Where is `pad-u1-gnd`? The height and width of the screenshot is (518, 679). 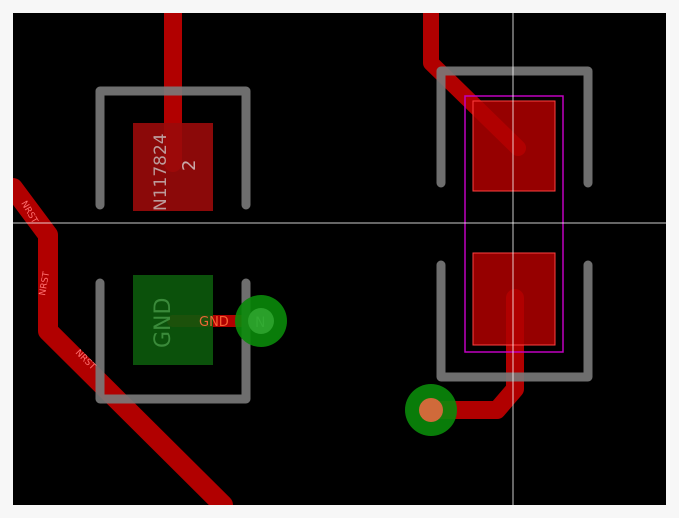 pad-u1-gnd is located at coordinates (173, 320).